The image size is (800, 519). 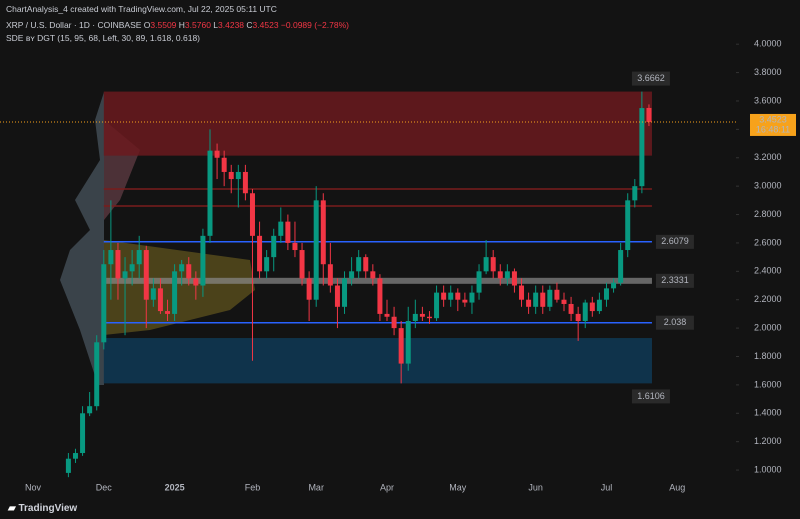 I want to click on level-label: 1.6106, so click(x=651, y=396).